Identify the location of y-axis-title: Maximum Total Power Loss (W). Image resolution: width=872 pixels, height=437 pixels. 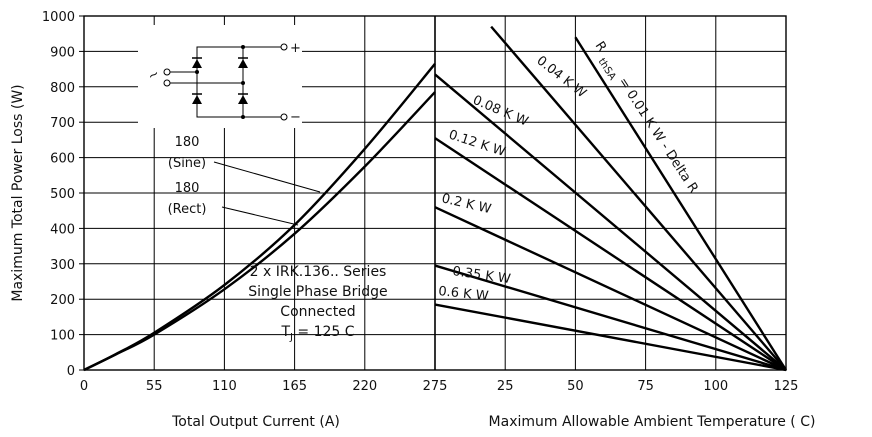
(18, 192).